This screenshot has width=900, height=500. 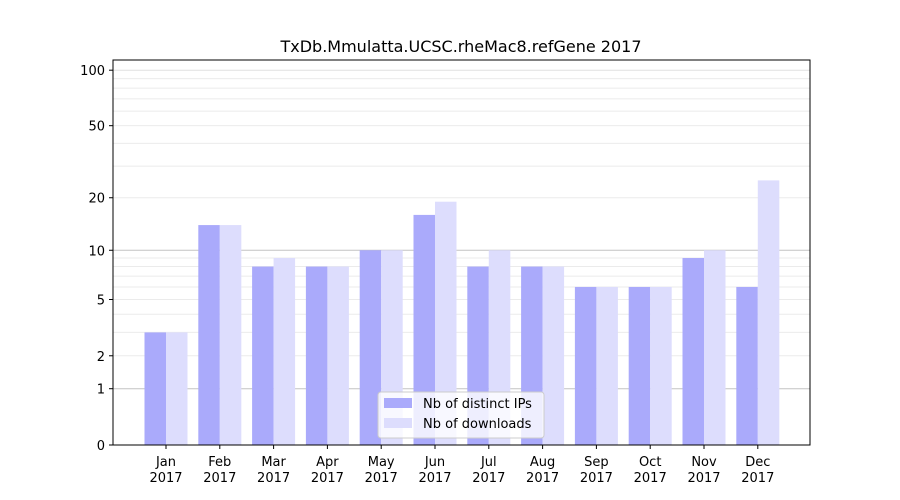 What do you see at coordinates (757, 470) in the screenshot?
I see `x-tick-label: Dec 2017` at bounding box center [757, 470].